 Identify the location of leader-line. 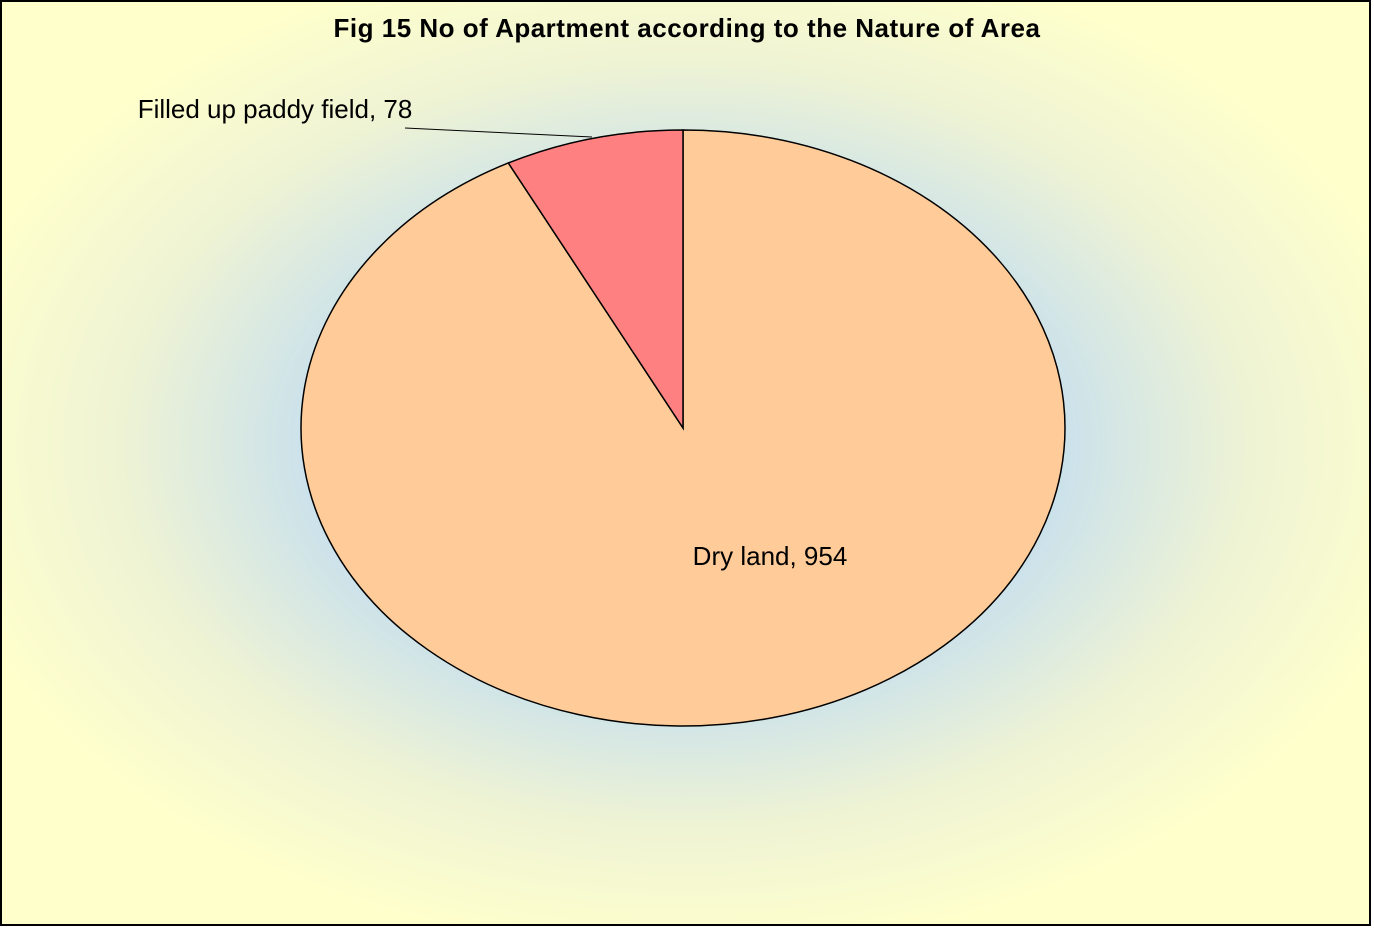
(498, 132).